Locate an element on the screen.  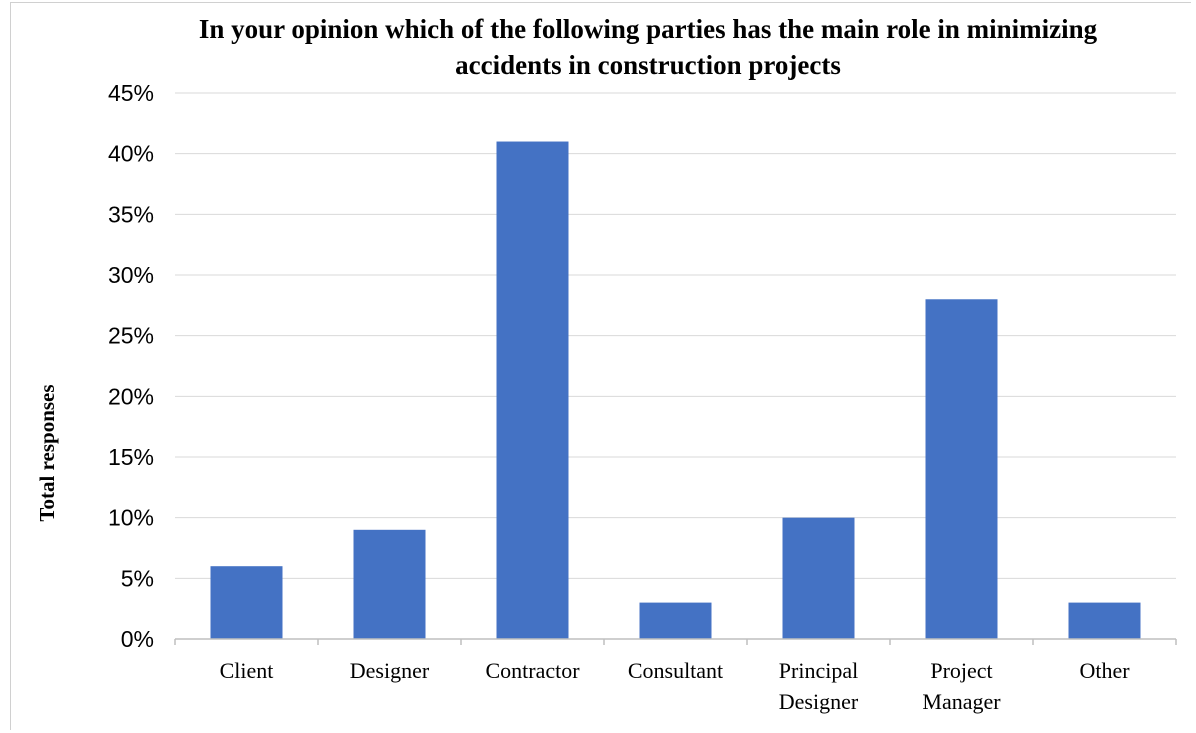
x-tick-label: Project is located at coordinates (961, 670).